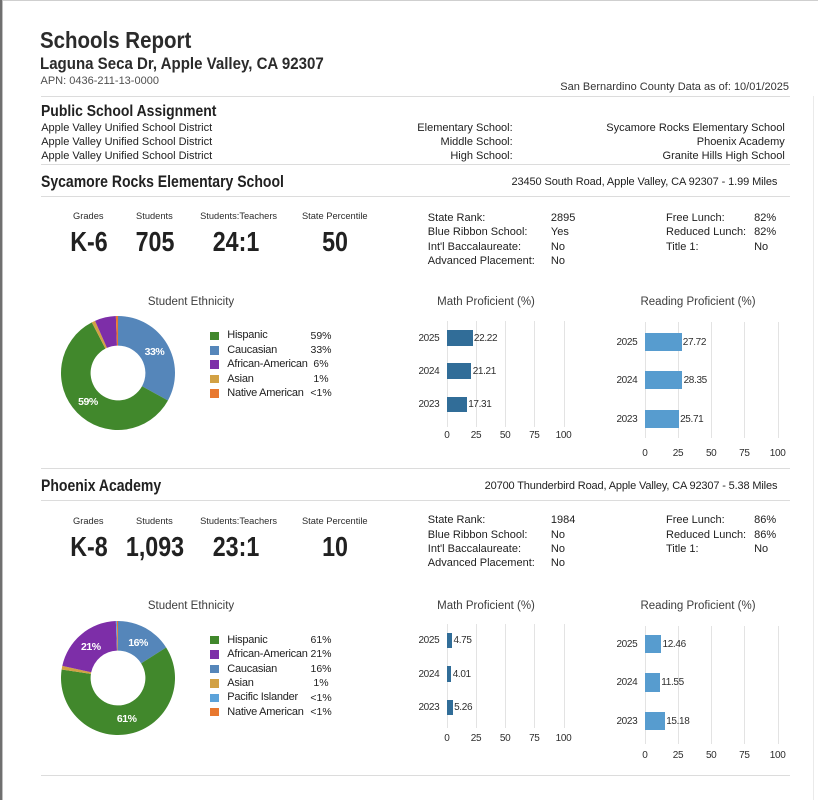 The width and height of the screenshot is (818, 800). What do you see at coordinates (154, 352) in the screenshot?
I see `svg-text: 33%` at bounding box center [154, 352].